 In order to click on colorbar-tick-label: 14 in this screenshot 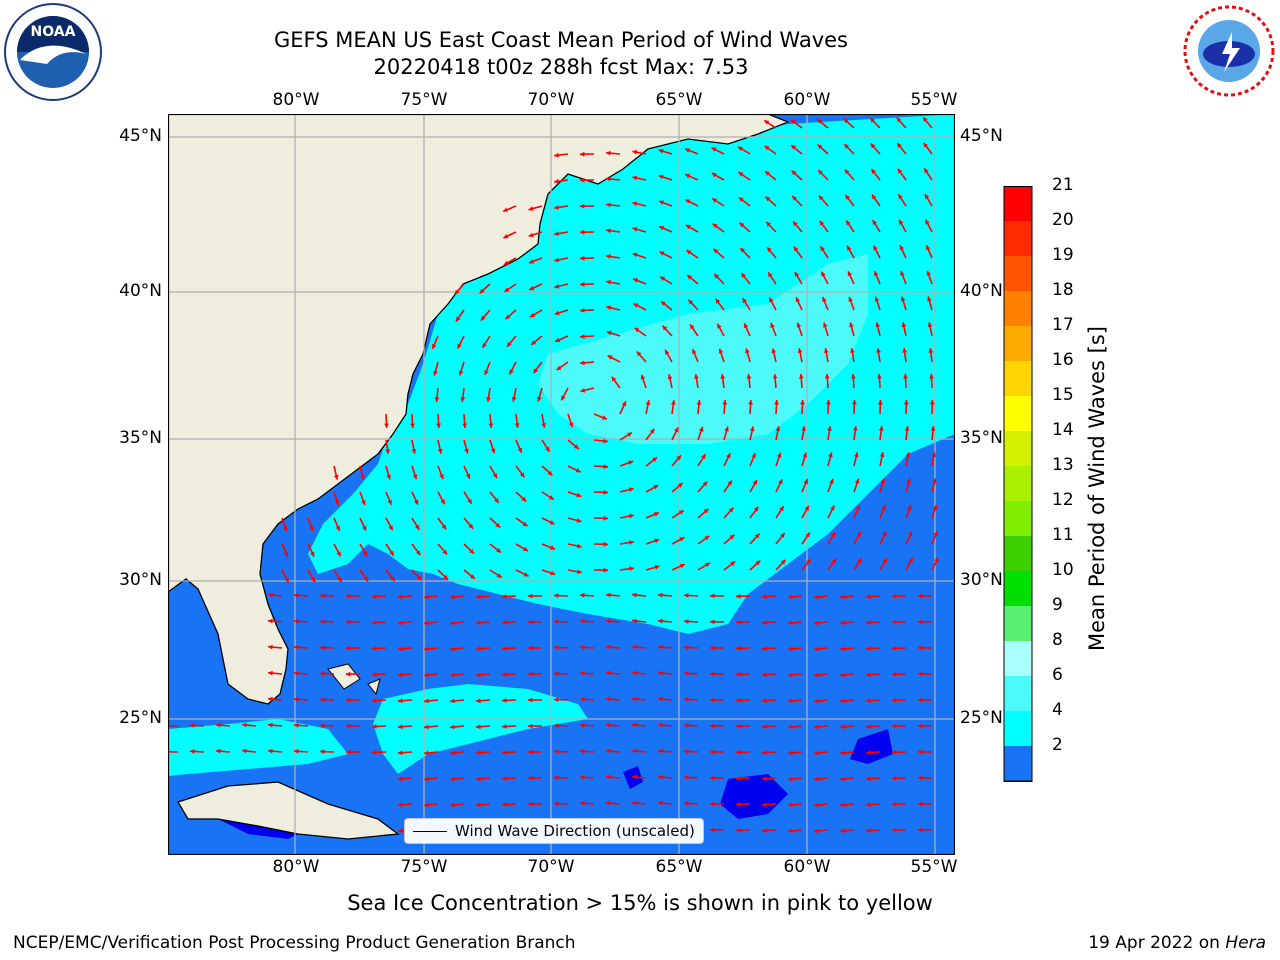, I will do `click(1063, 430)`.